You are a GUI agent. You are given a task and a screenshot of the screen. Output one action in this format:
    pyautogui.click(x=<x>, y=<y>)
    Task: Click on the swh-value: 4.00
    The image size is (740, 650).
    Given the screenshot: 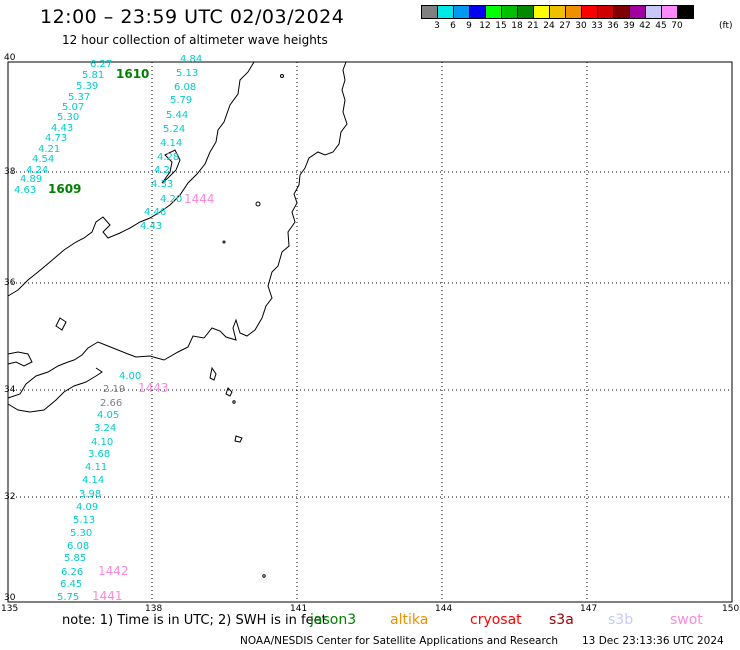 What is the action you would take?
    pyautogui.click(x=130, y=376)
    